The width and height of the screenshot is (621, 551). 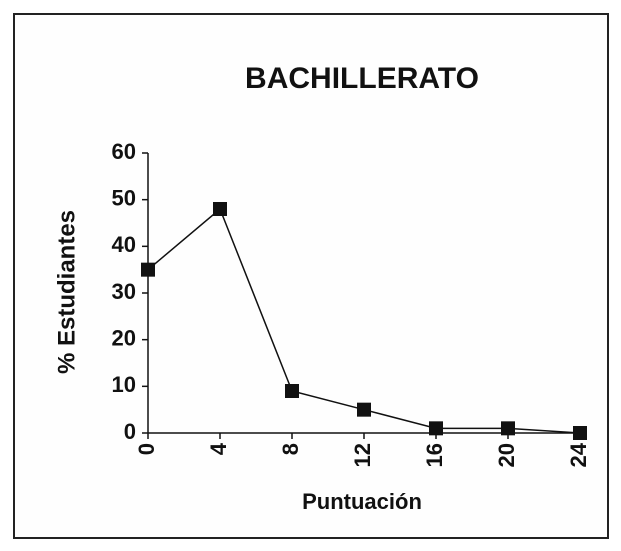 I want to click on x-tick-label: 24, so click(x=578, y=454).